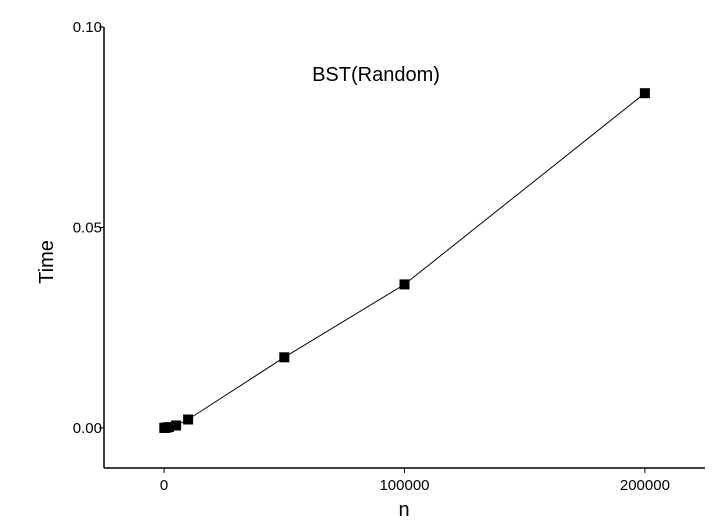 The image size is (717, 530). What do you see at coordinates (403, 510) in the screenshot?
I see `x-axis-title: n` at bounding box center [403, 510].